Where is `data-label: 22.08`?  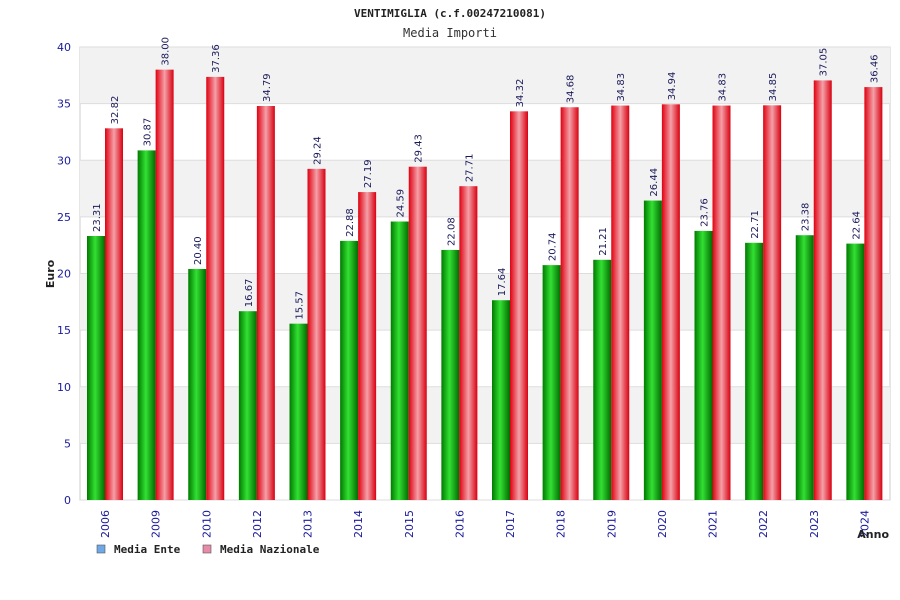 data-label: 22.08 is located at coordinates (451, 231).